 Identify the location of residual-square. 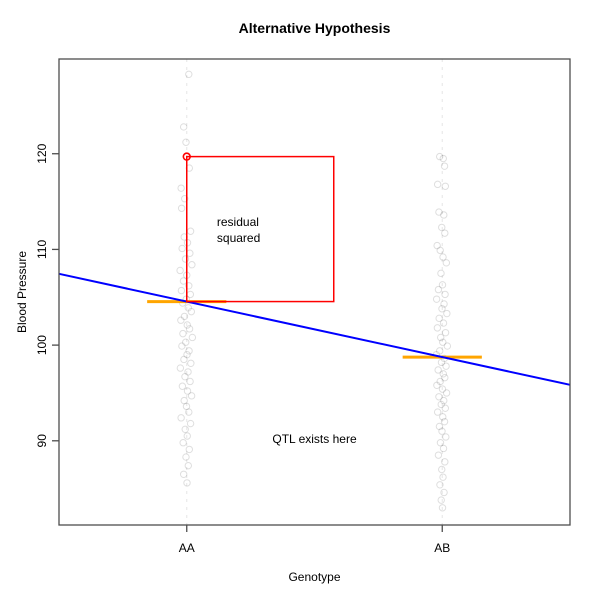
(260, 229).